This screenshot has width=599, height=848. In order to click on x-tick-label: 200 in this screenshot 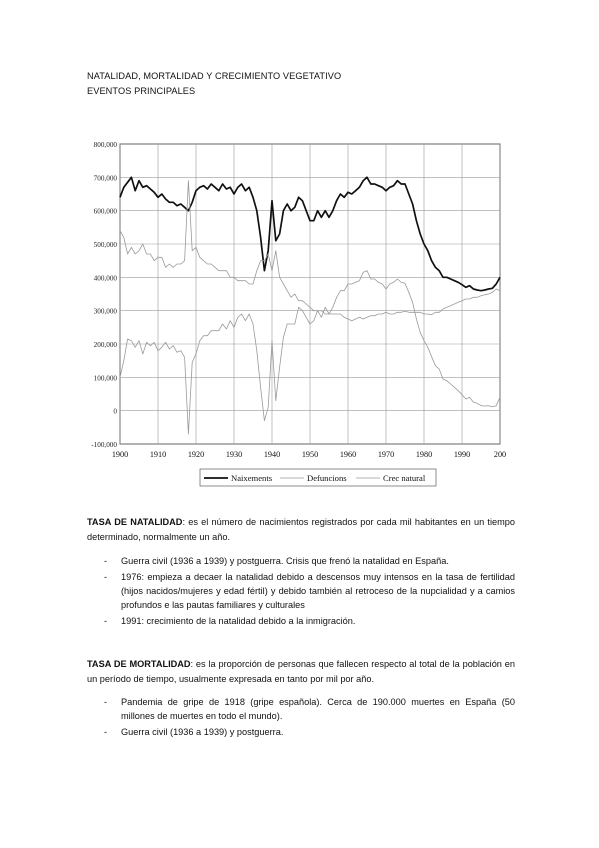, I will do `click(500, 454)`.